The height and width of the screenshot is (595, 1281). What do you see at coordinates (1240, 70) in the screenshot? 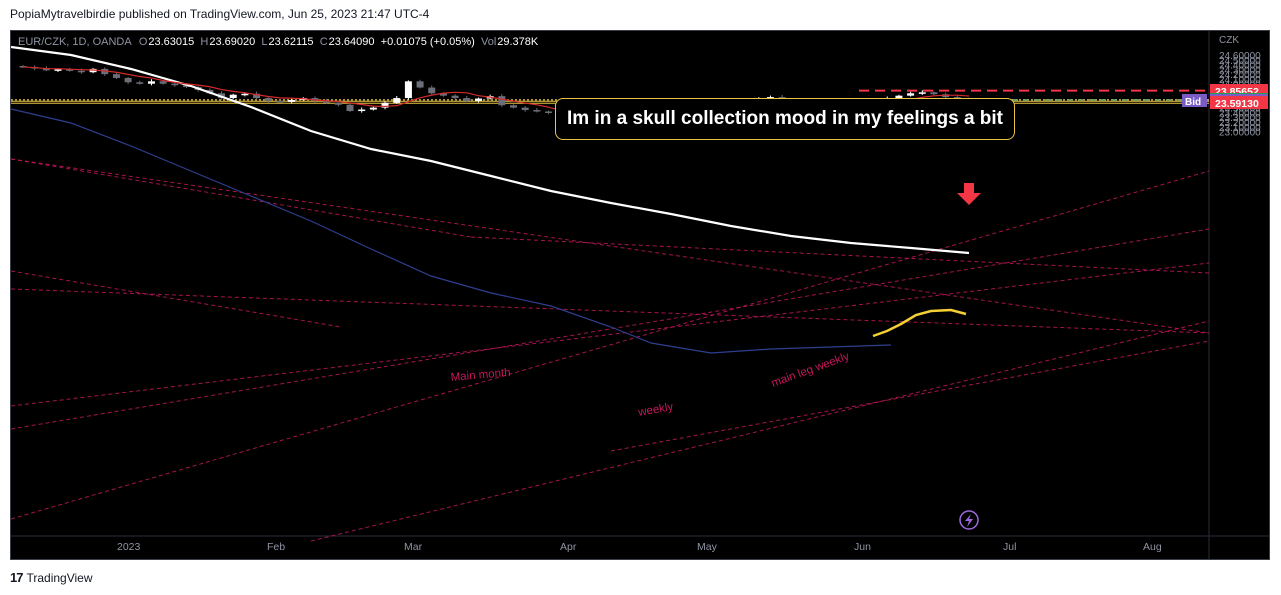
I see `y-tick-3: 24.30000` at bounding box center [1240, 70].